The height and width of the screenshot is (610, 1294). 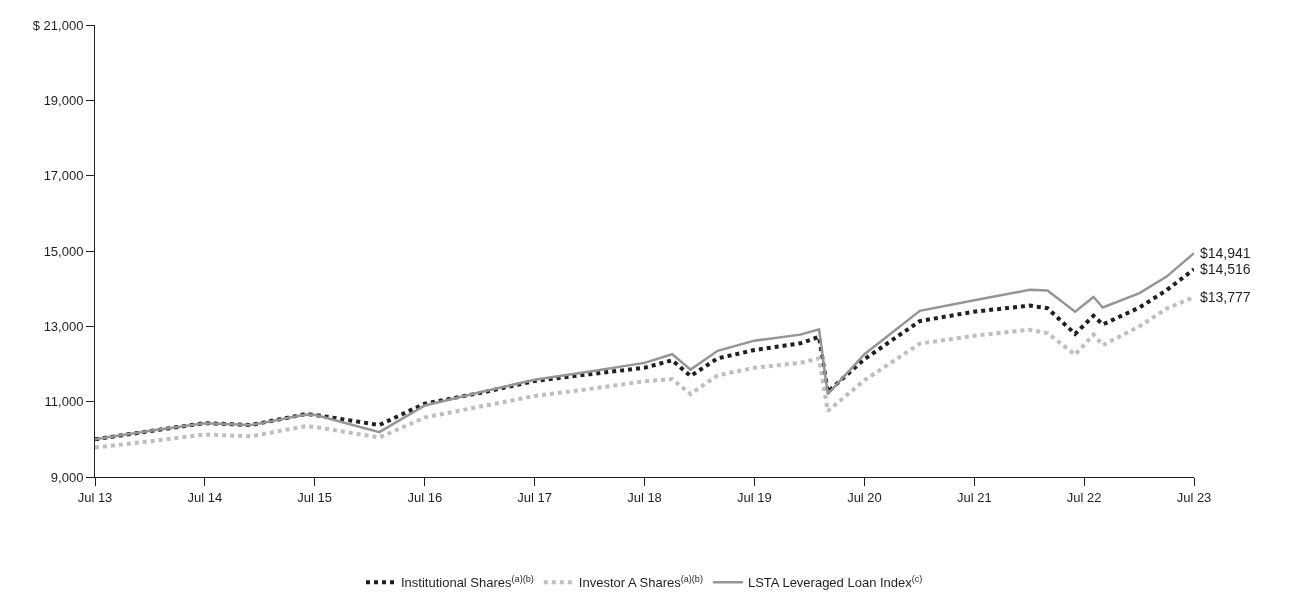 What do you see at coordinates (205, 497) in the screenshot?
I see `x-tick-label: Jul 14` at bounding box center [205, 497].